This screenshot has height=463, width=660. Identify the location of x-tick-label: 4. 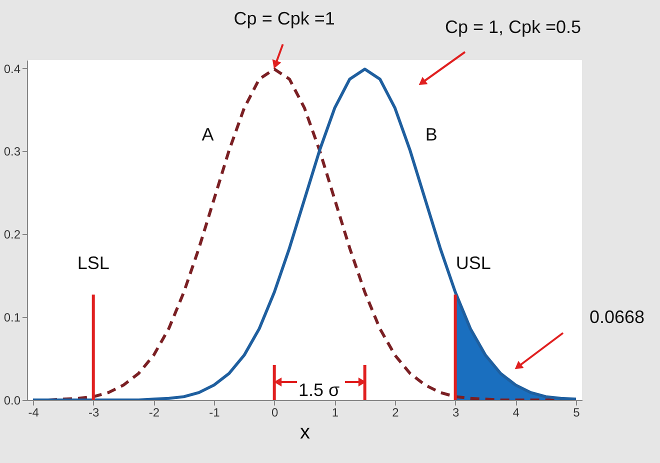
(516, 413).